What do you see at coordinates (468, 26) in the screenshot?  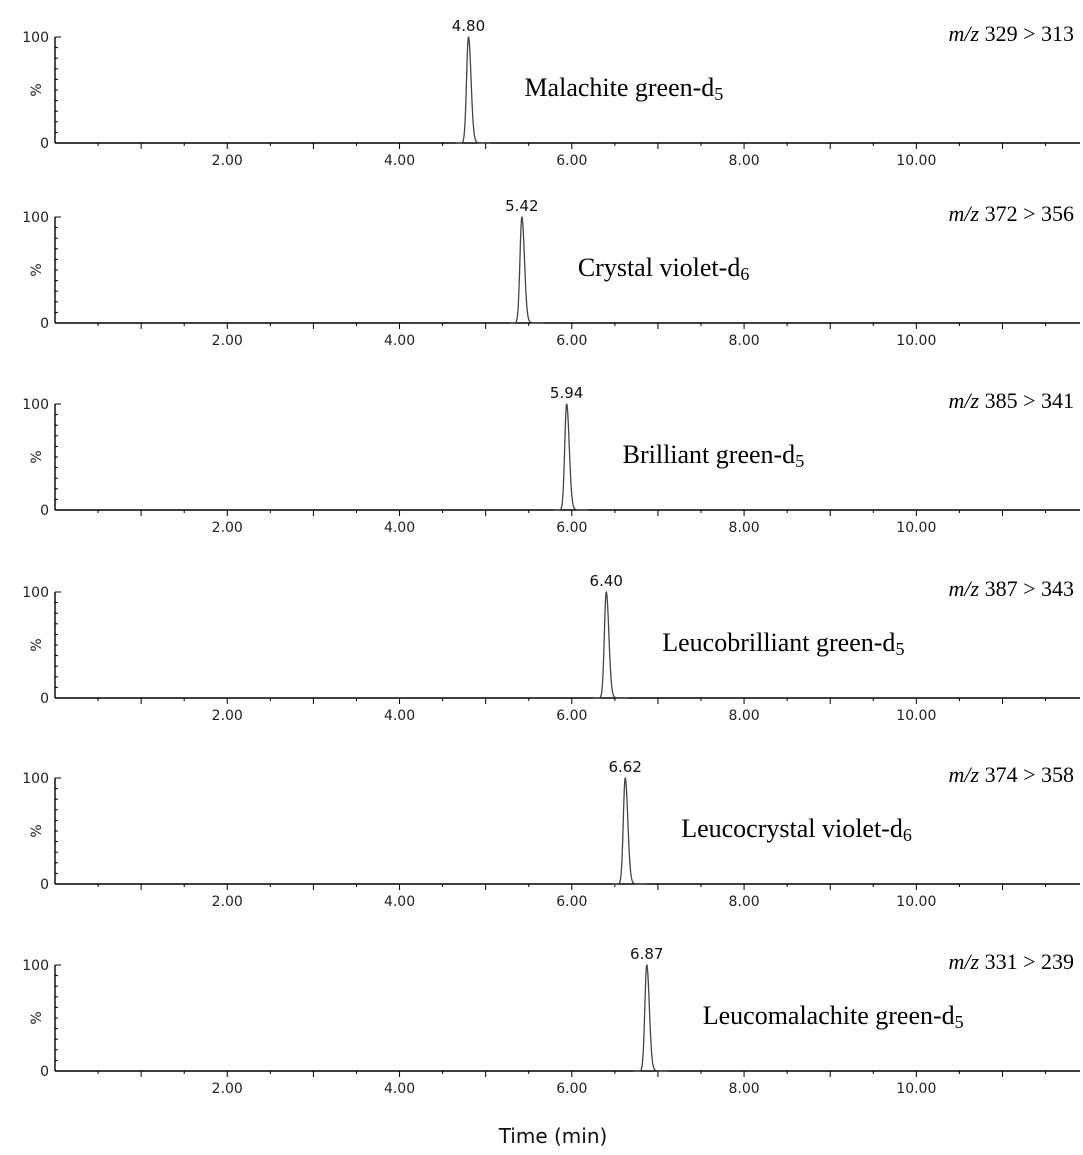 I see `peak-label: 4.80` at bounding box center [468, 26].